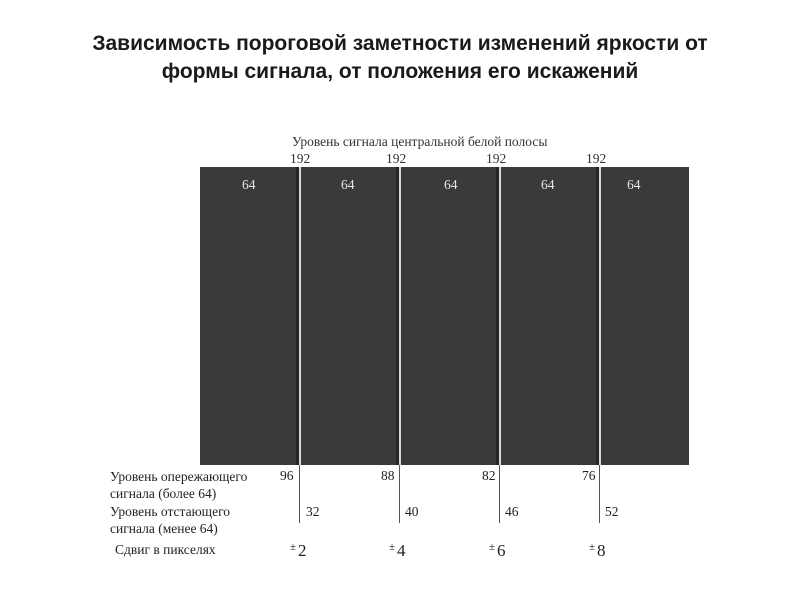 The height and width of the screenshot is (600, 800). Describe the element at coordinates (512, 511) in the screenshot. I see `lagging-value: 46` at that location.